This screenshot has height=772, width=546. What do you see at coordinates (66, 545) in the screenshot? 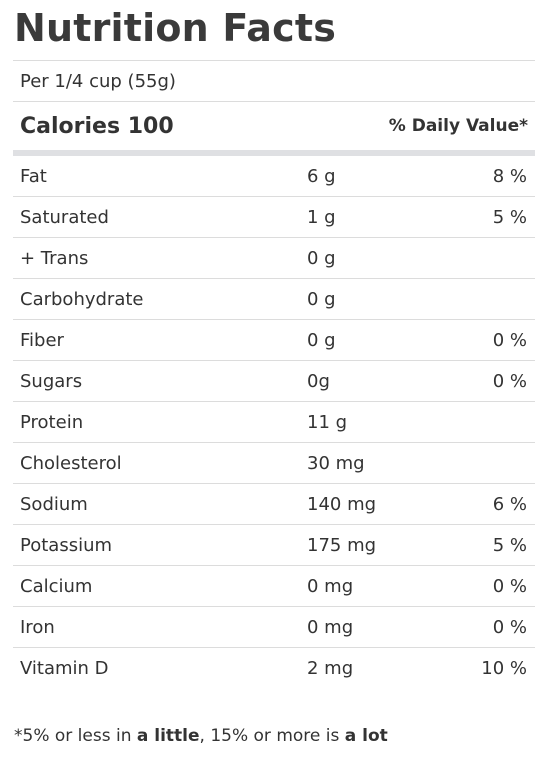
I see `nutrient-name: Potassium` at bounding box center [66, 545].